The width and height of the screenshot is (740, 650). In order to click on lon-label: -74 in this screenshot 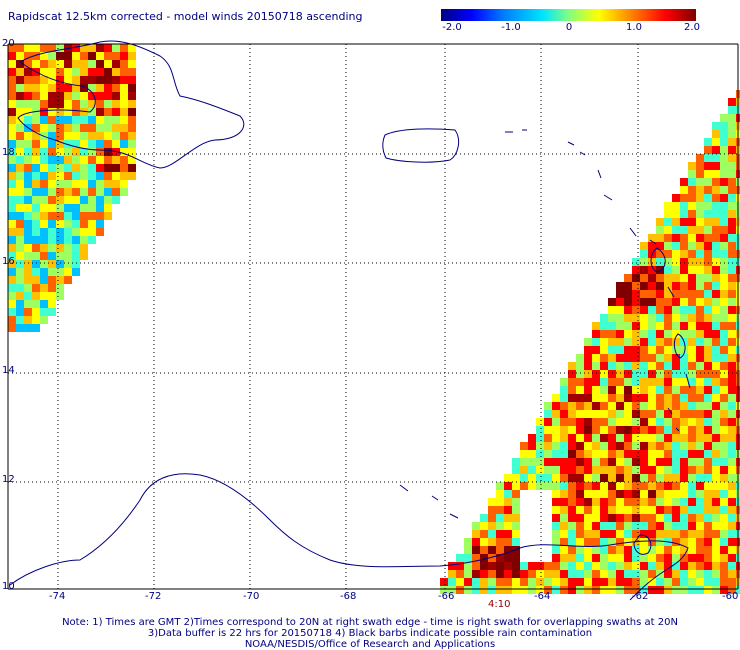, I will do `click(57, 596)`.